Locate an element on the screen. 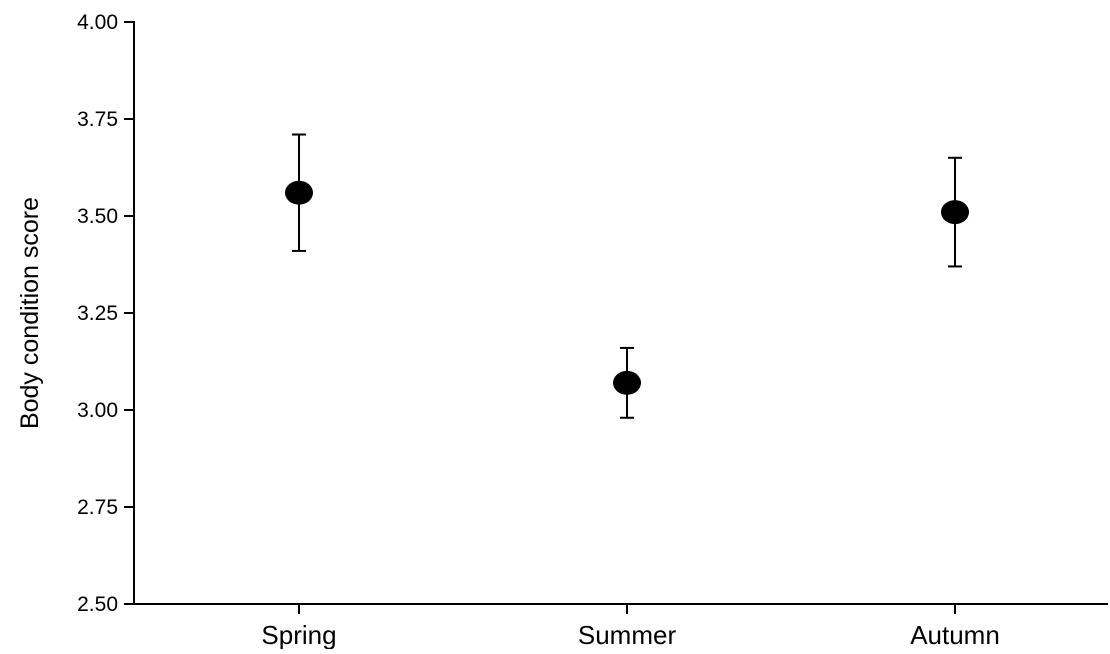 The height and width of the screenshot is (654, 1110). y-tick-label: 3.00 is located at coordinates (97, 410).